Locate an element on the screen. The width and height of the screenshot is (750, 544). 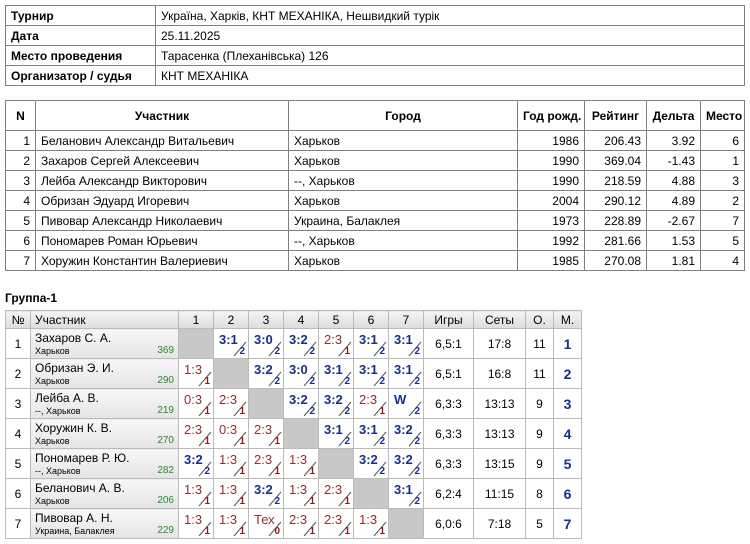
score-cell: 0:3 1 is located at coordinates (231, 433).